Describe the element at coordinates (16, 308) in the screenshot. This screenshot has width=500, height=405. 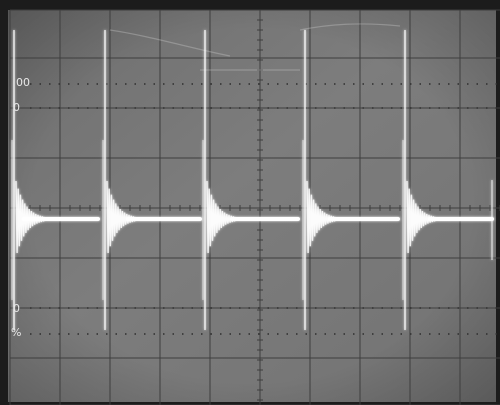
I see `label-10-percent: 0` at that location.